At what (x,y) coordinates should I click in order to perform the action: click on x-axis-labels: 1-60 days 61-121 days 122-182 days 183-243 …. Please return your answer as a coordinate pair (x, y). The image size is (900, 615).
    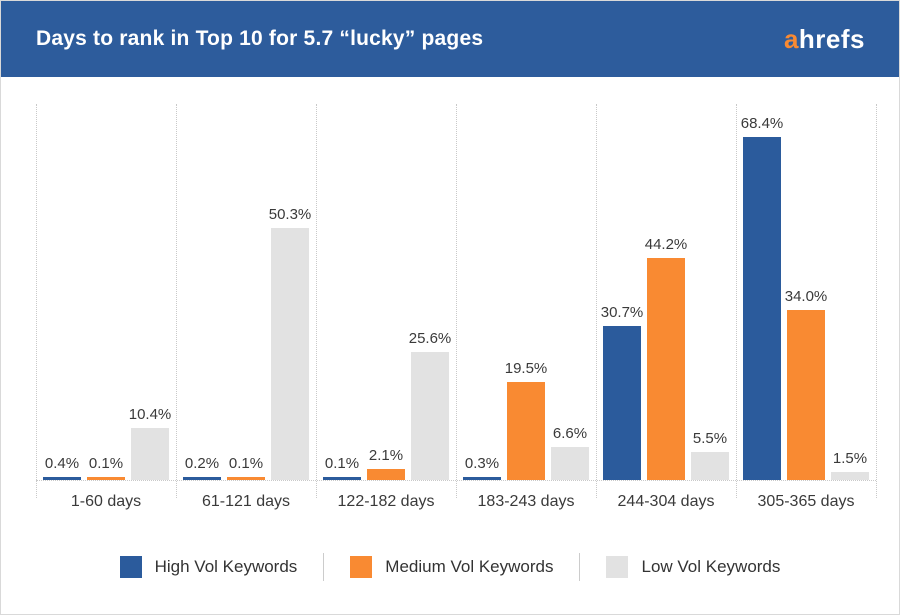
    Looking at the image, I should click on (456, 495).